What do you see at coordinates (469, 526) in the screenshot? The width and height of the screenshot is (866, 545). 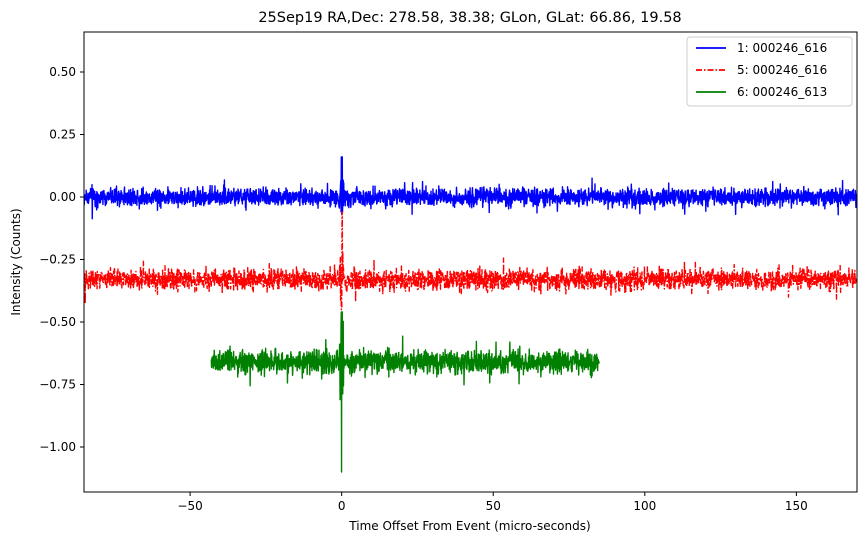 I see `x-axis-label: Time Offset From Event (micro-seconds)` at bounding box center [469, 526].